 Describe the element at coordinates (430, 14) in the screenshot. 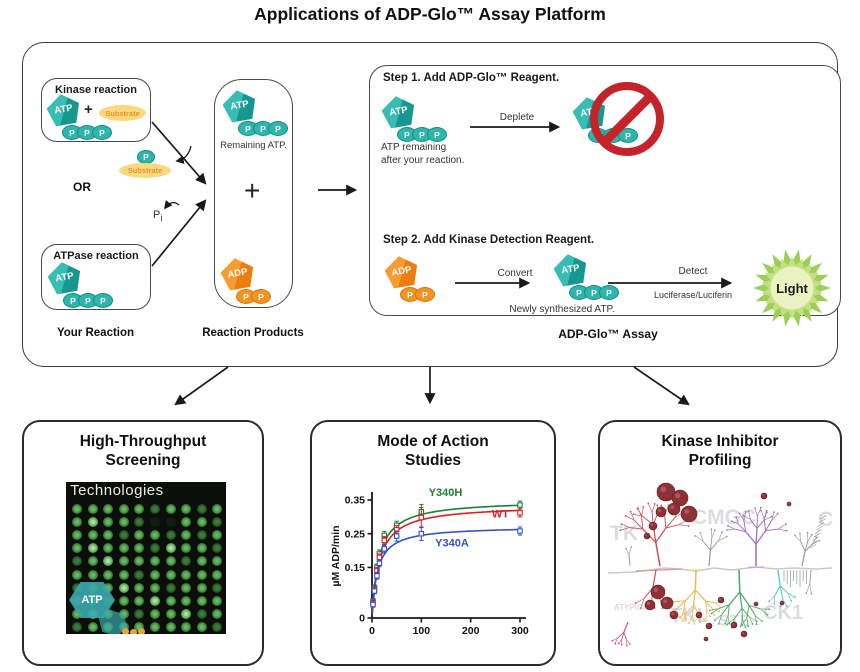

I see `page-title: Applications of ADP-Glo™ Assay Platform` at that location.